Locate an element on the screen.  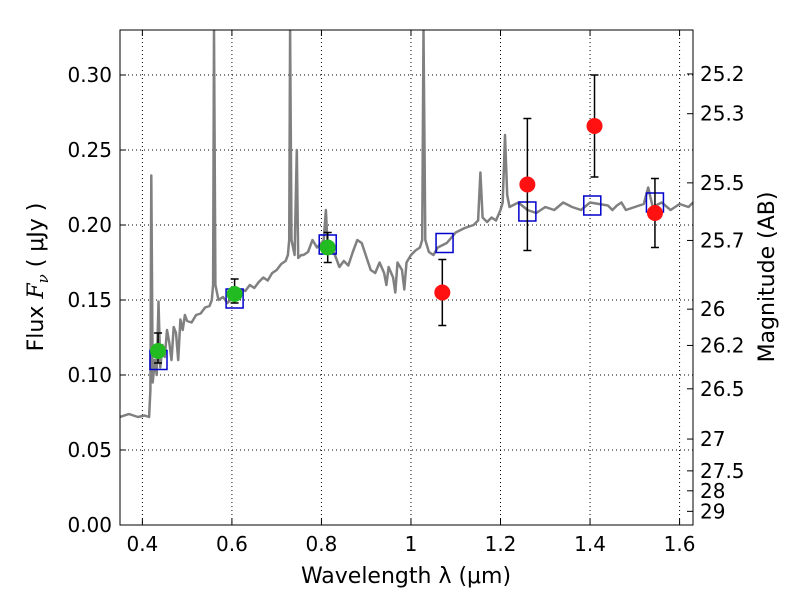
x-tick-label: 1.4 is located at coordinates (590, 544).